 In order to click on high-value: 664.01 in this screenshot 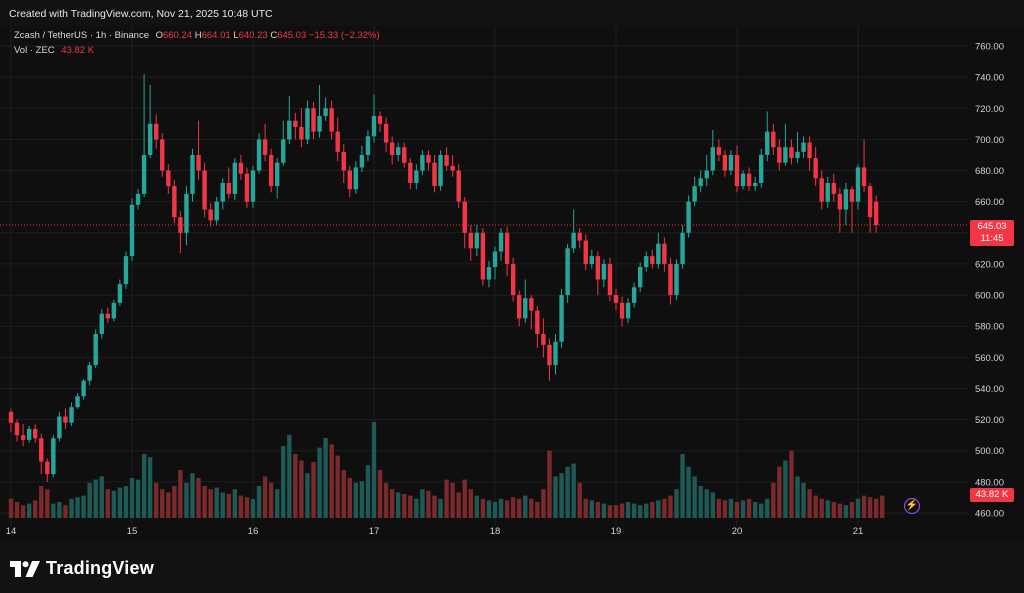, I will do `click(216, 35)`.